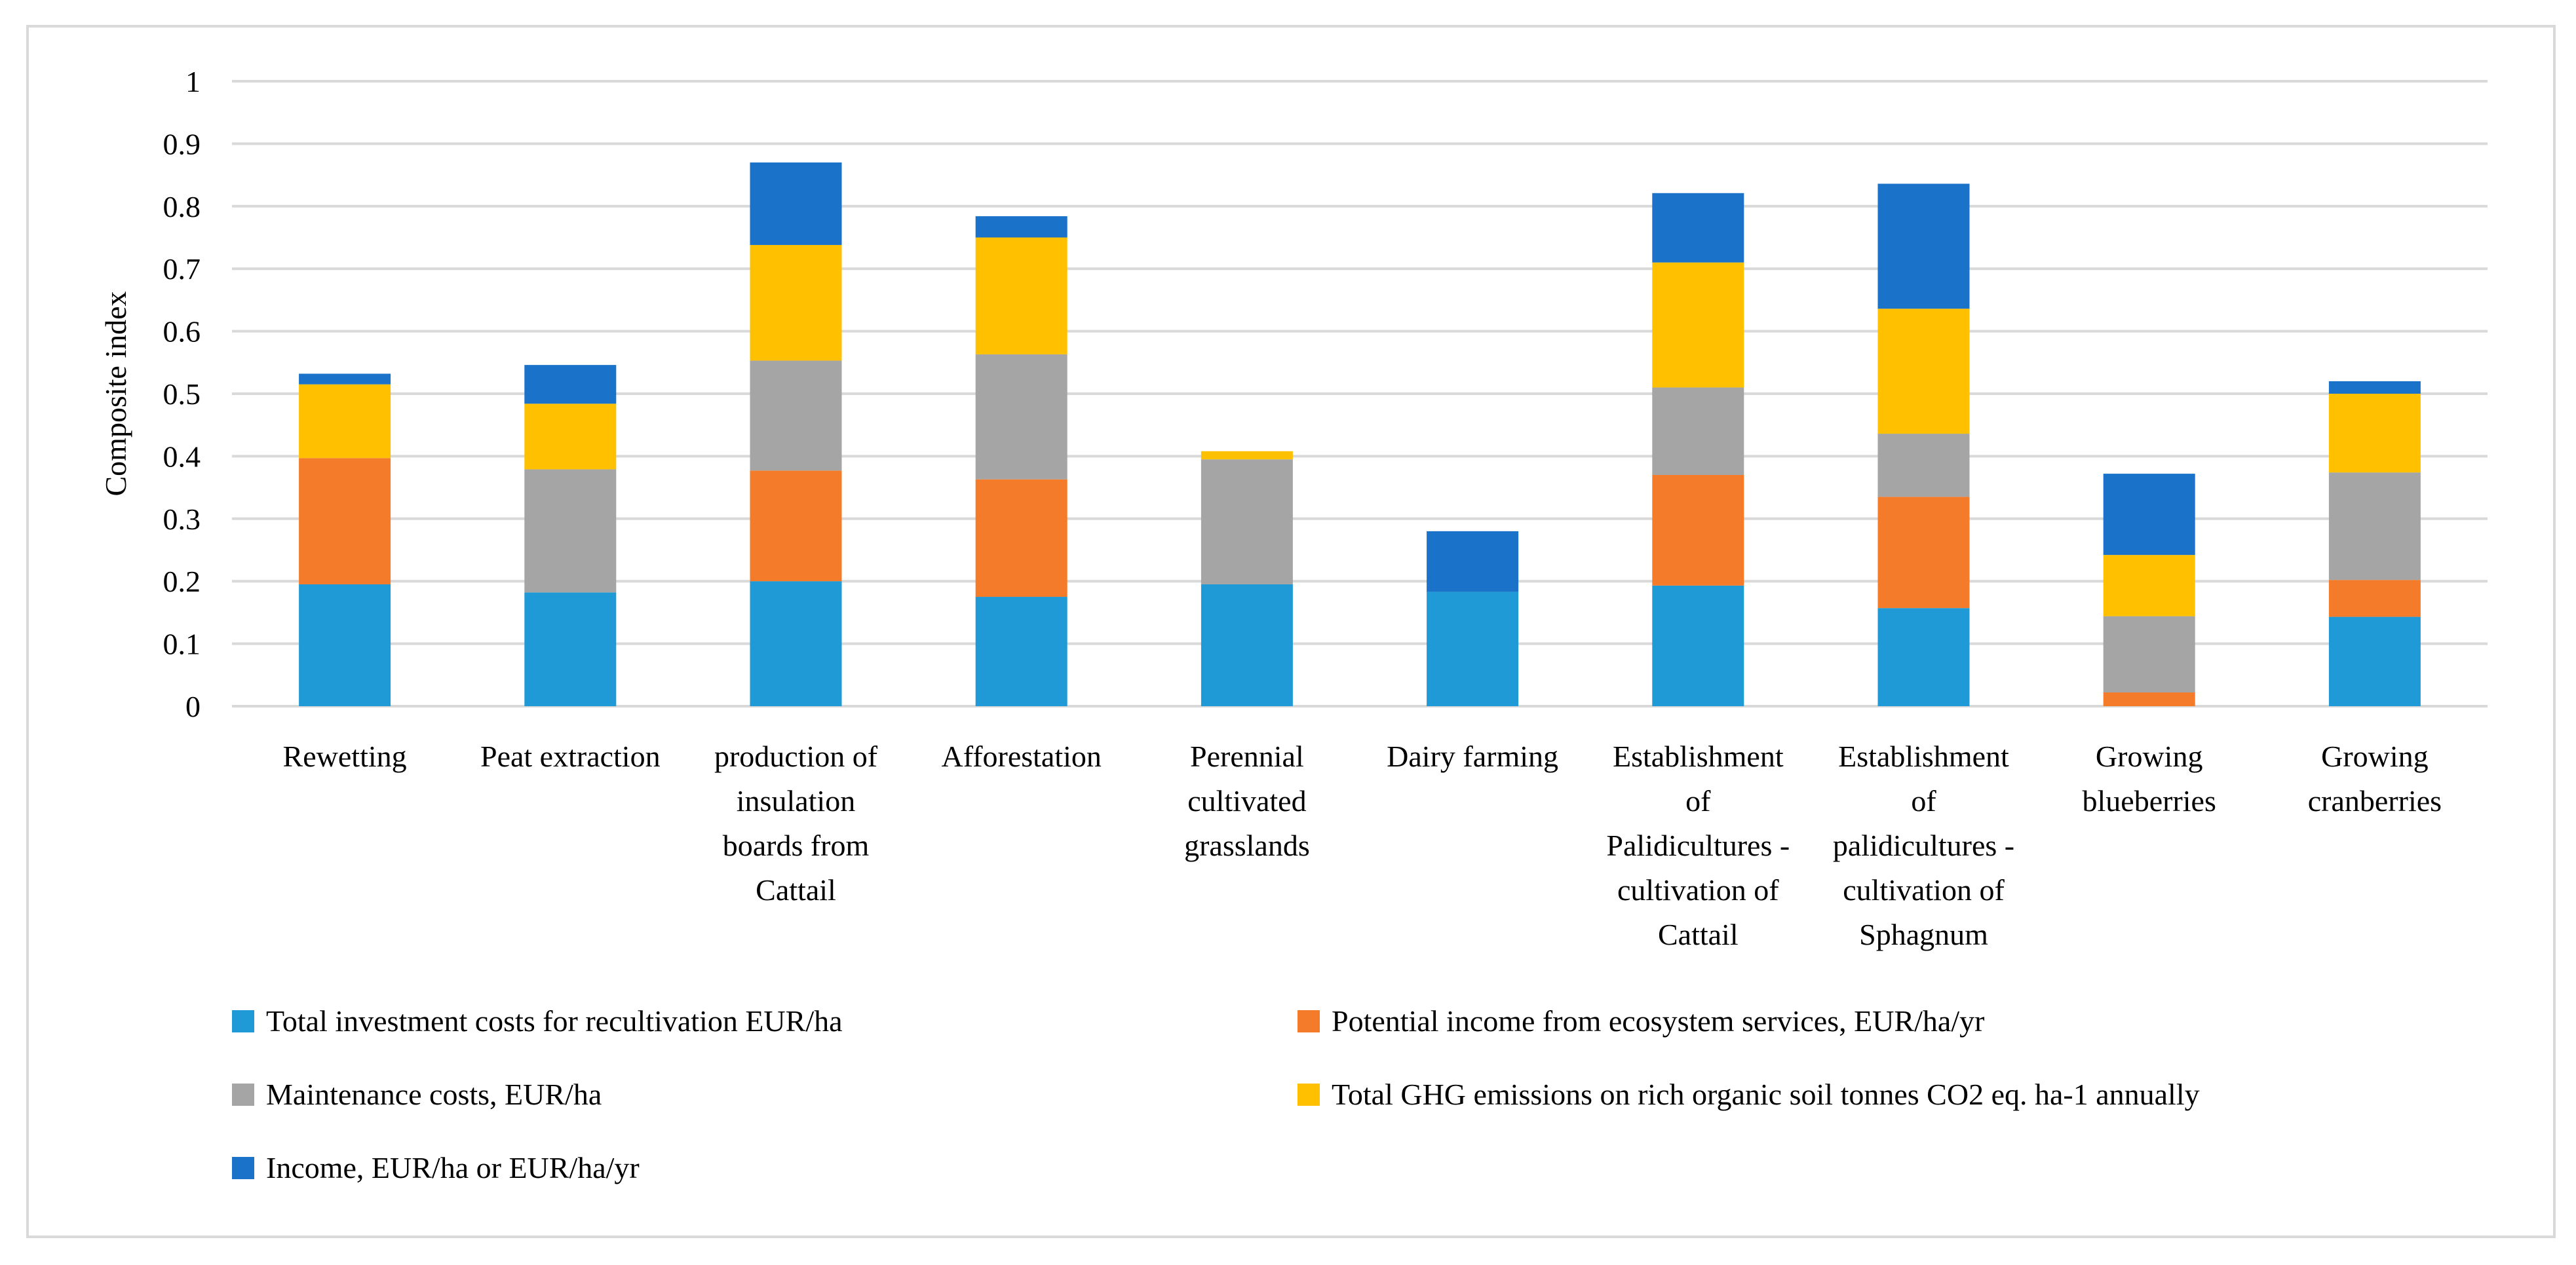 Image resolution: width=2576 pixels, height=1265 pixels. Describe the element at coordinates (345, 756) in the screenshot. I see `x-category-label: Rewetting` at that location.